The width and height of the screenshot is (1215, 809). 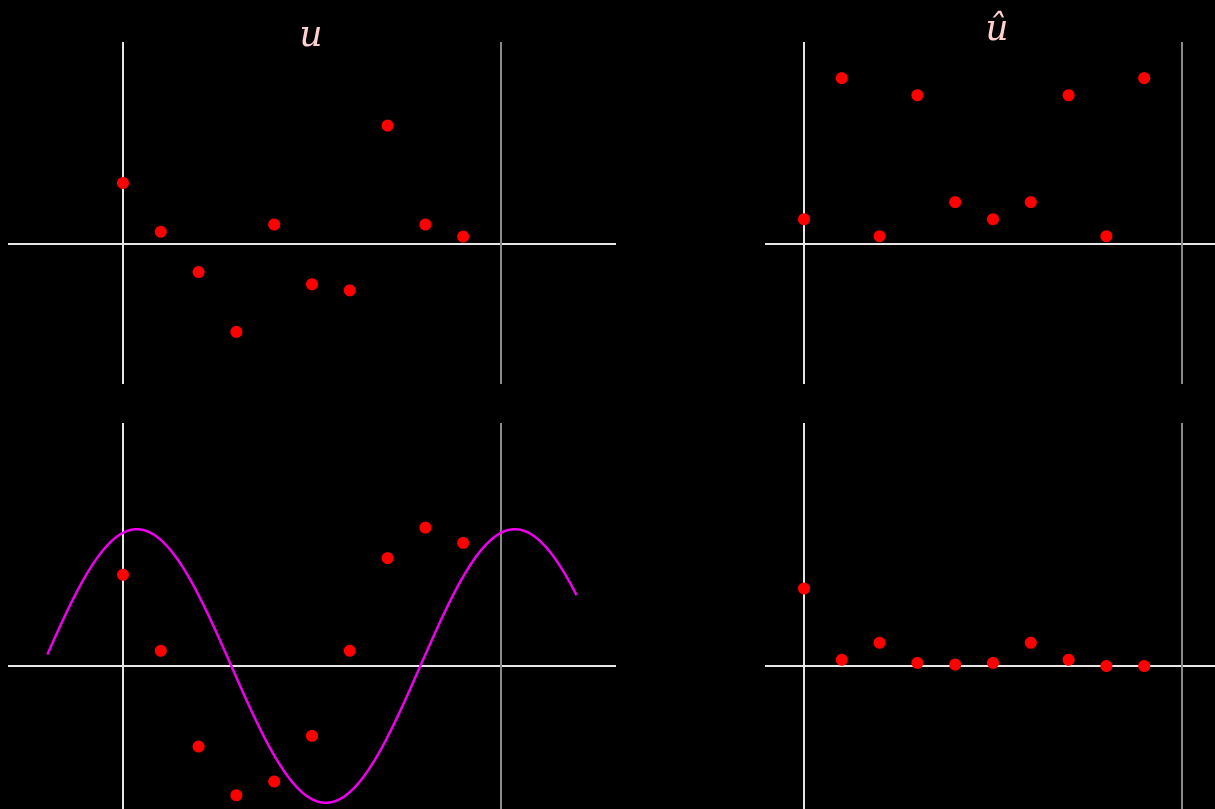 What do you see at coordinates (293, 661) in the screenshot?
I see `panel-interpolant-points` at bounding box center [293, 661].